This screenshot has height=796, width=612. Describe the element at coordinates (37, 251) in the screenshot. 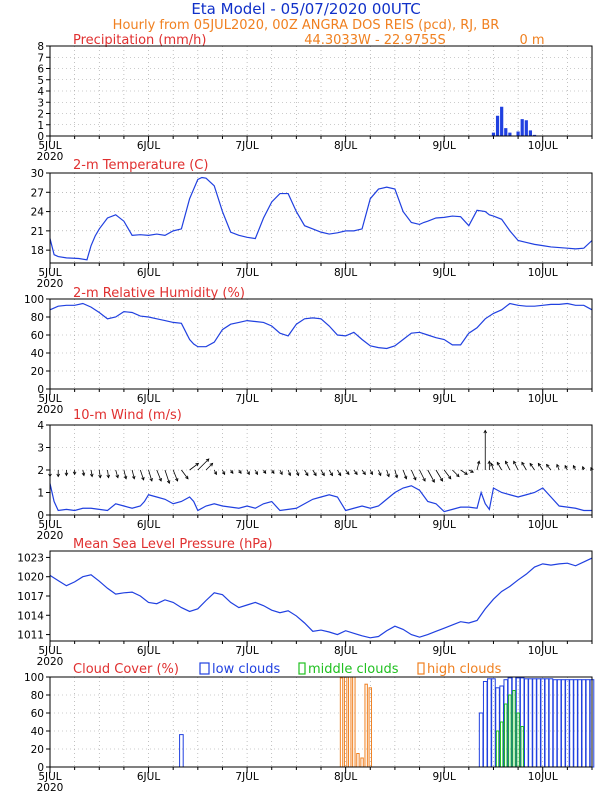

I see `temp-ytick-label: 18` at that location.